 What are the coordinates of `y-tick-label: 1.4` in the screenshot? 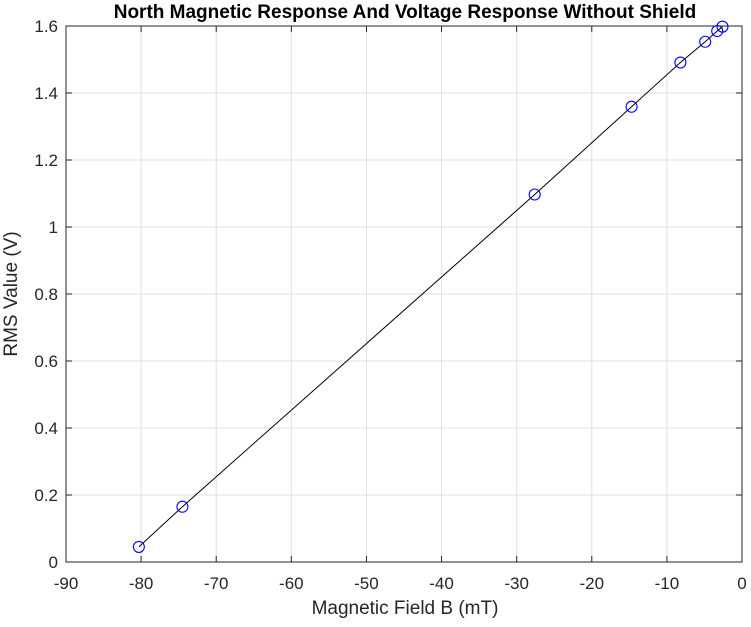 It's located at (46, 93).